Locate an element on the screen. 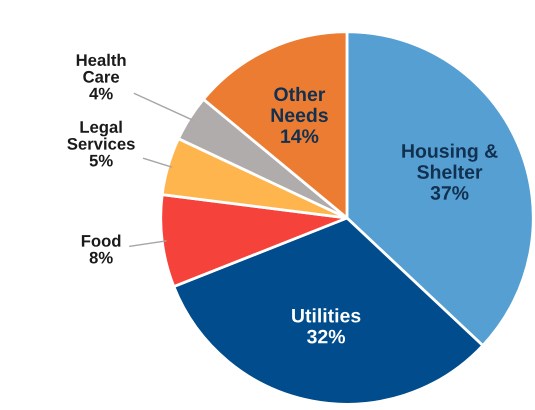 This screenshot has width=535, height=410. slice-label: Health Care is located at coordinates (101, 68).